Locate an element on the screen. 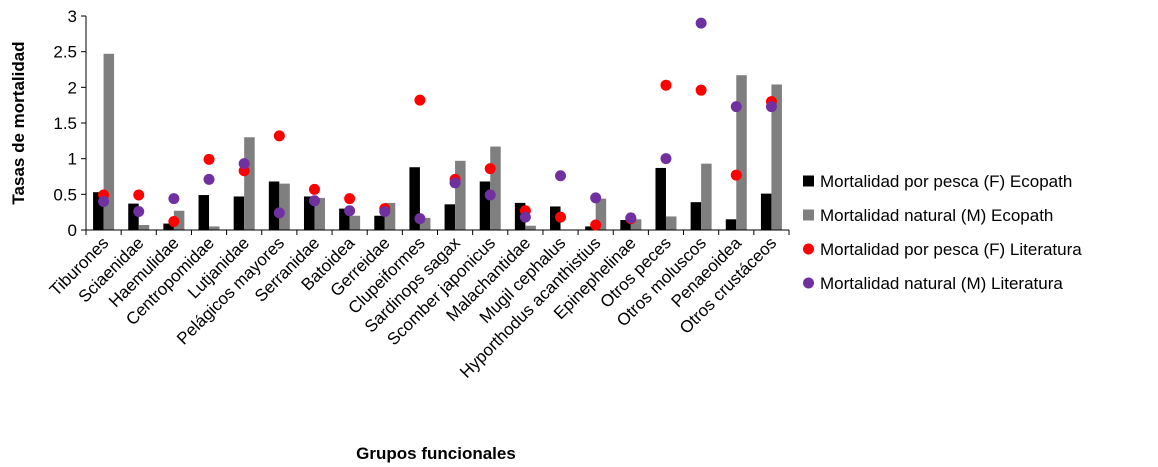 The width and height of the screenshot is (1158, 467). legend-item: Mortalidad natural (M) Literatura is located at coordinates (933, 283).